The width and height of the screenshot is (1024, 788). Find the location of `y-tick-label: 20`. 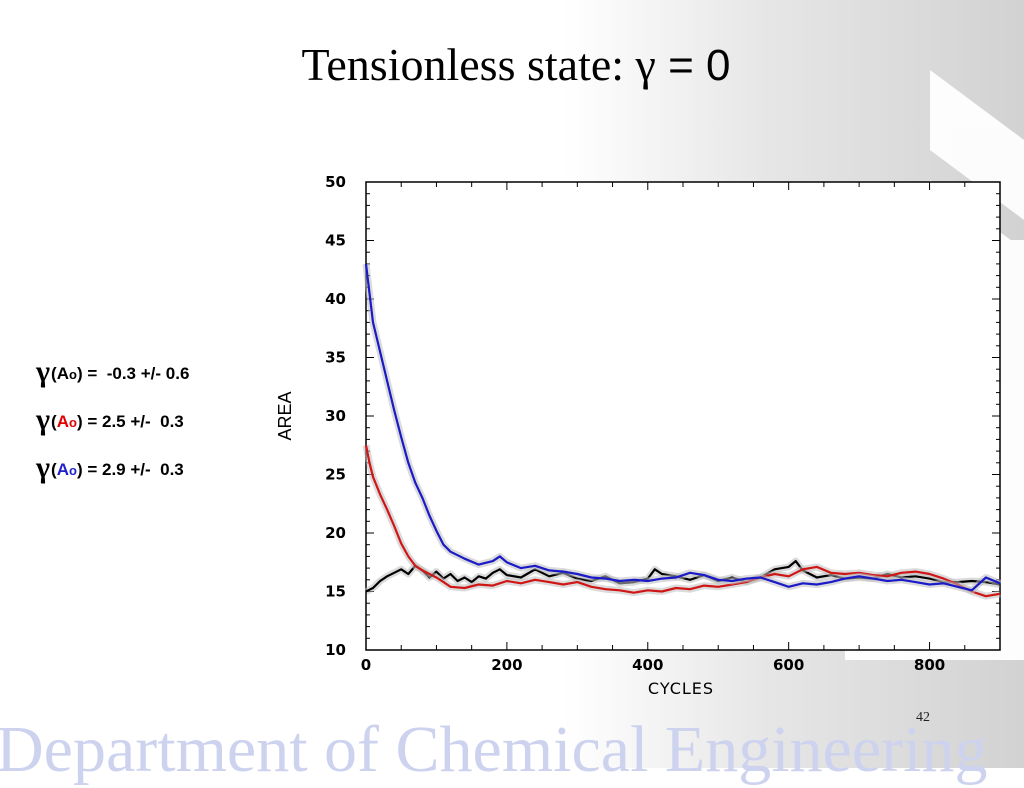

y-tick-label: 20 is located at coordinates (335, 533).